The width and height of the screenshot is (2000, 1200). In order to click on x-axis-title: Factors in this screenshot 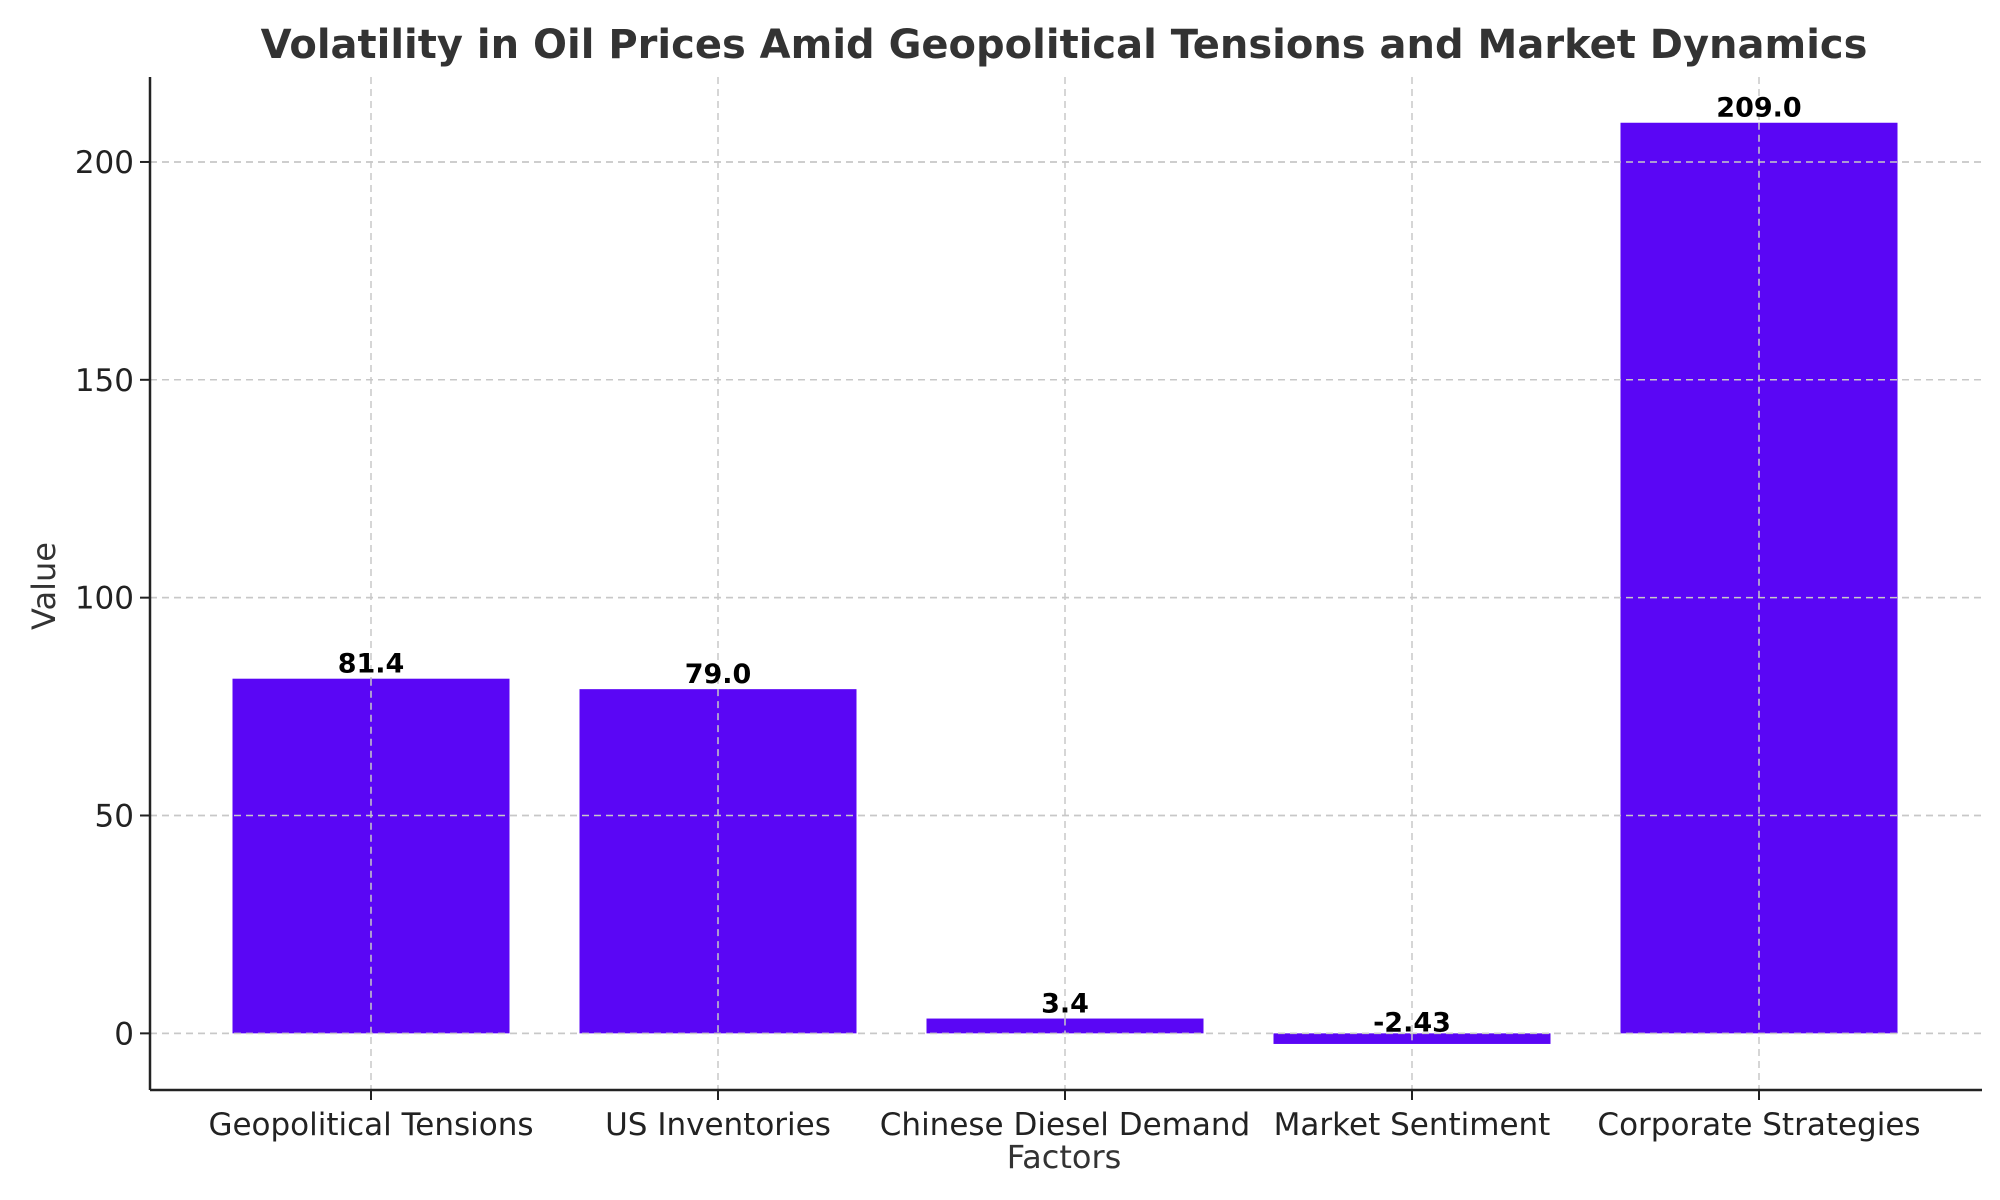, I will do `click(1064, 1157)`.